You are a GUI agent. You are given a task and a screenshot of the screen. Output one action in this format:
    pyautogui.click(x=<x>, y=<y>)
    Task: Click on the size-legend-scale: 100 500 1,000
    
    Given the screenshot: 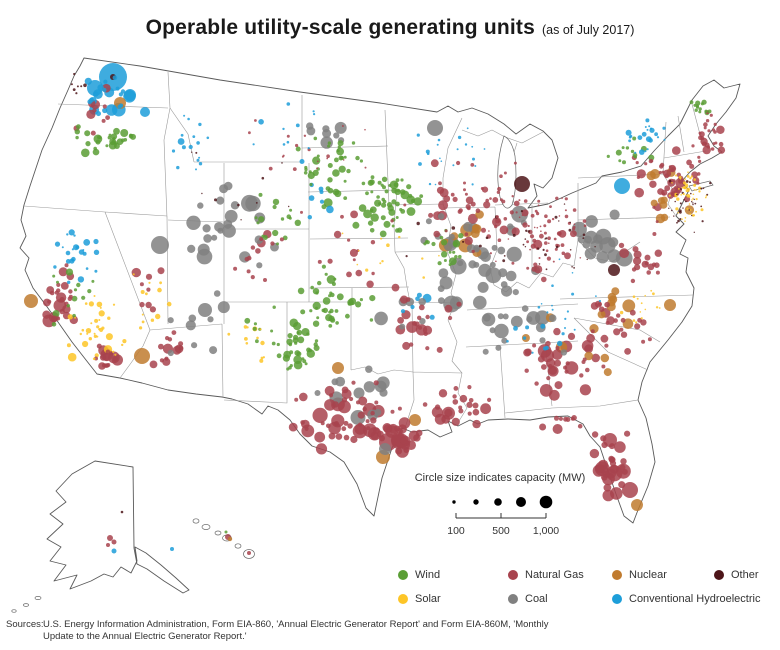 What is the action you would take?
    pyautogui.click(x=503, y=516)
    